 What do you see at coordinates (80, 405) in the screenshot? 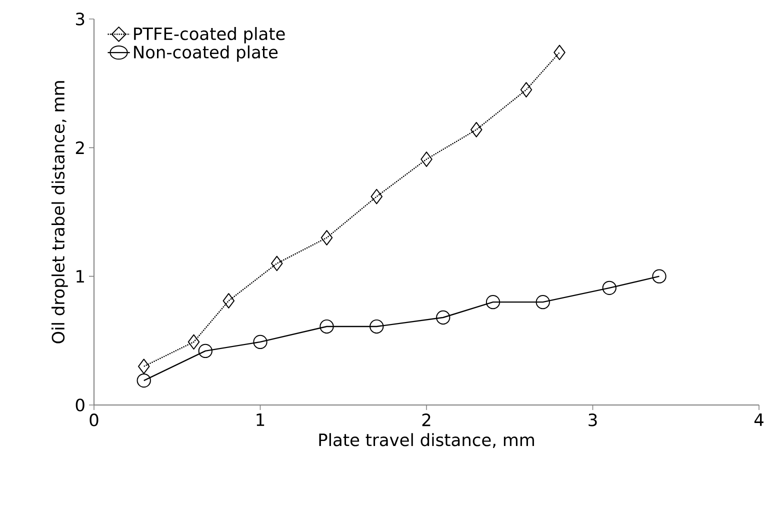
I see `y-tick-label: 0` at bounding box center [80, 405].